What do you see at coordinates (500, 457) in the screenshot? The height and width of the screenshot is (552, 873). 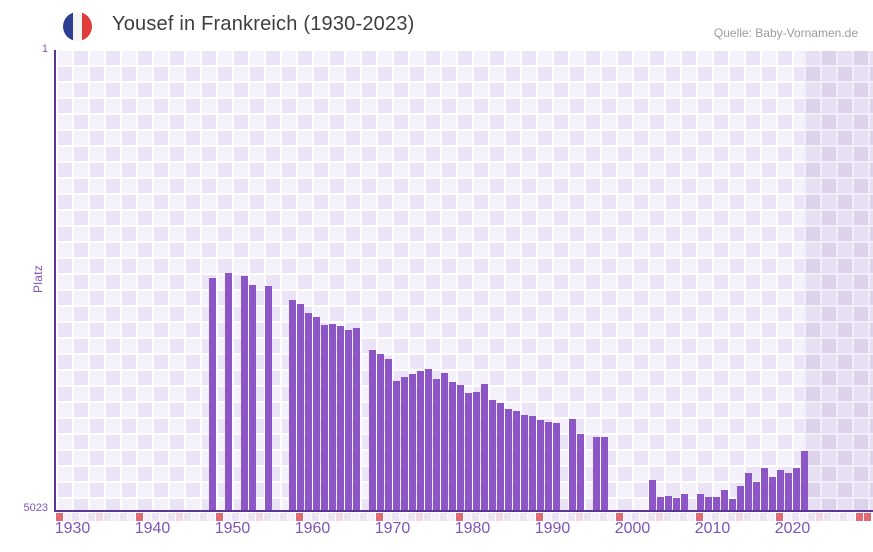 I see `bar-1985` at bounding box center [500, 457].